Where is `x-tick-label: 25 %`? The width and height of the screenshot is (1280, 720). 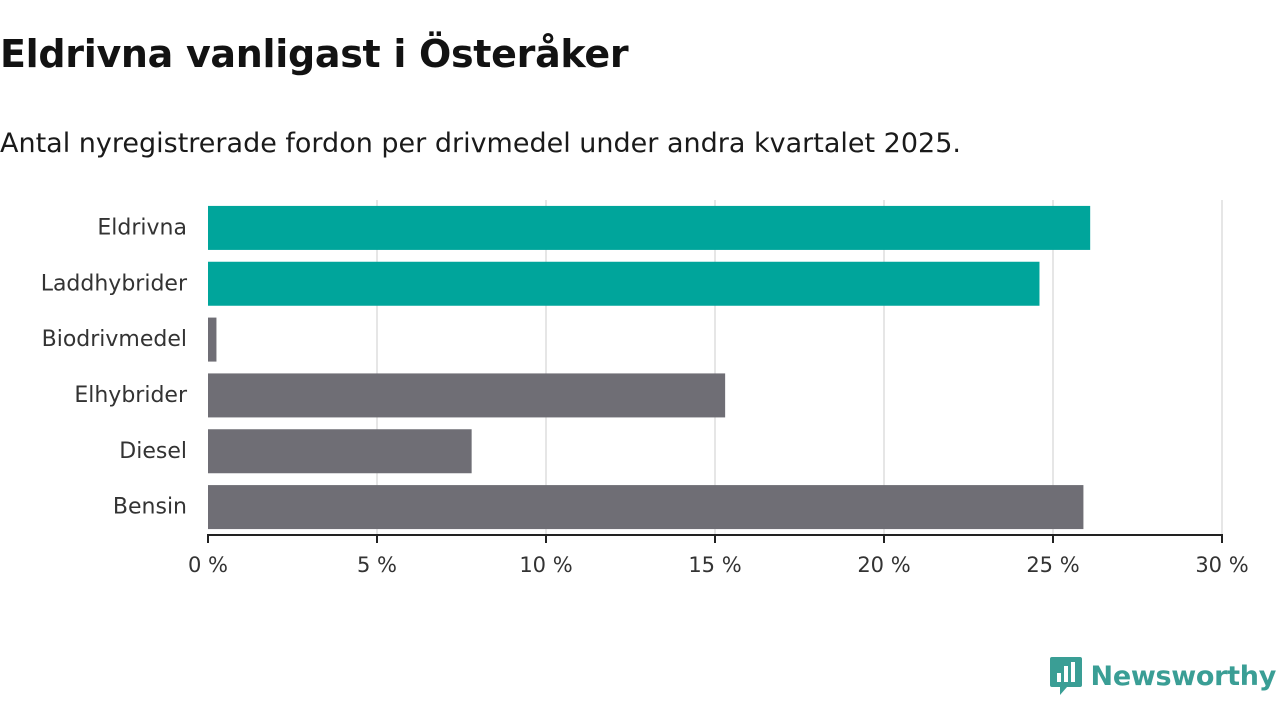 x-tick-label: 25 % is located at coordinates (1052, 565).